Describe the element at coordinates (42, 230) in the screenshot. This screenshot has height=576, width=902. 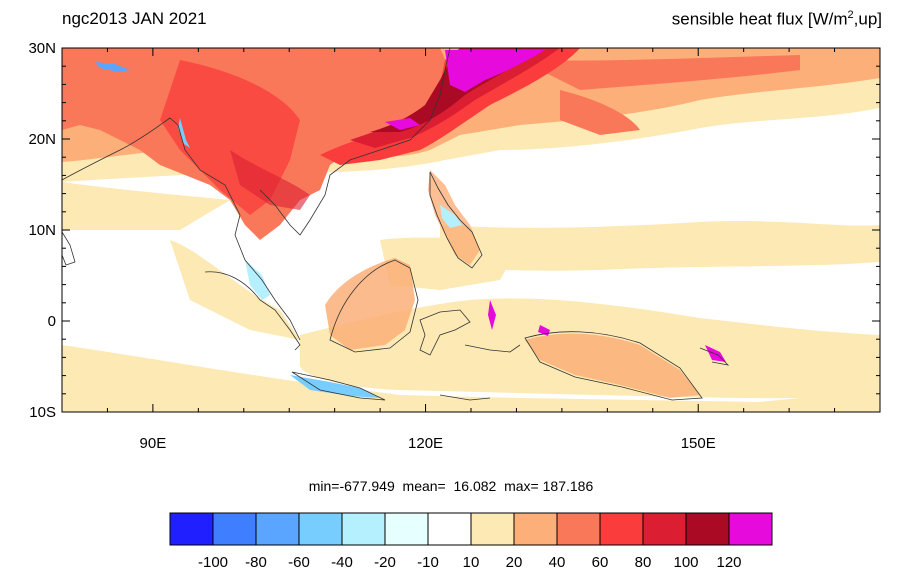
I see `lat-tick-label: 10N` at that location.